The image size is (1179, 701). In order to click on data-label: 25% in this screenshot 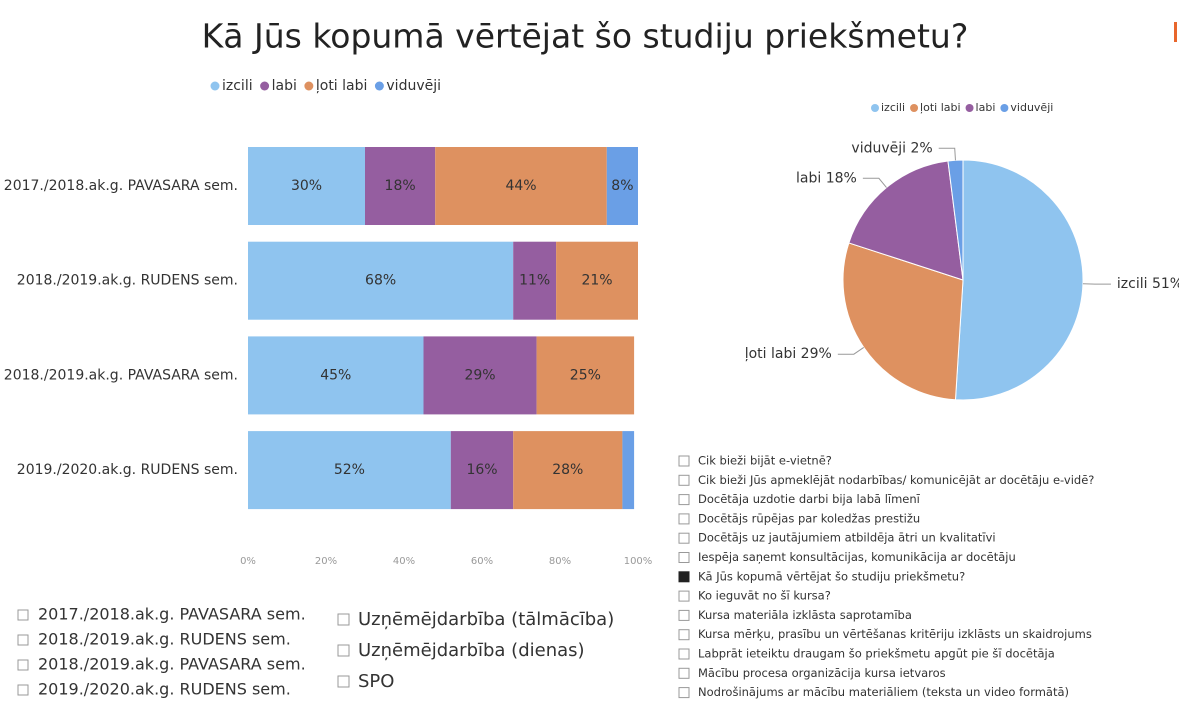, I will do `click(585, 375)`.